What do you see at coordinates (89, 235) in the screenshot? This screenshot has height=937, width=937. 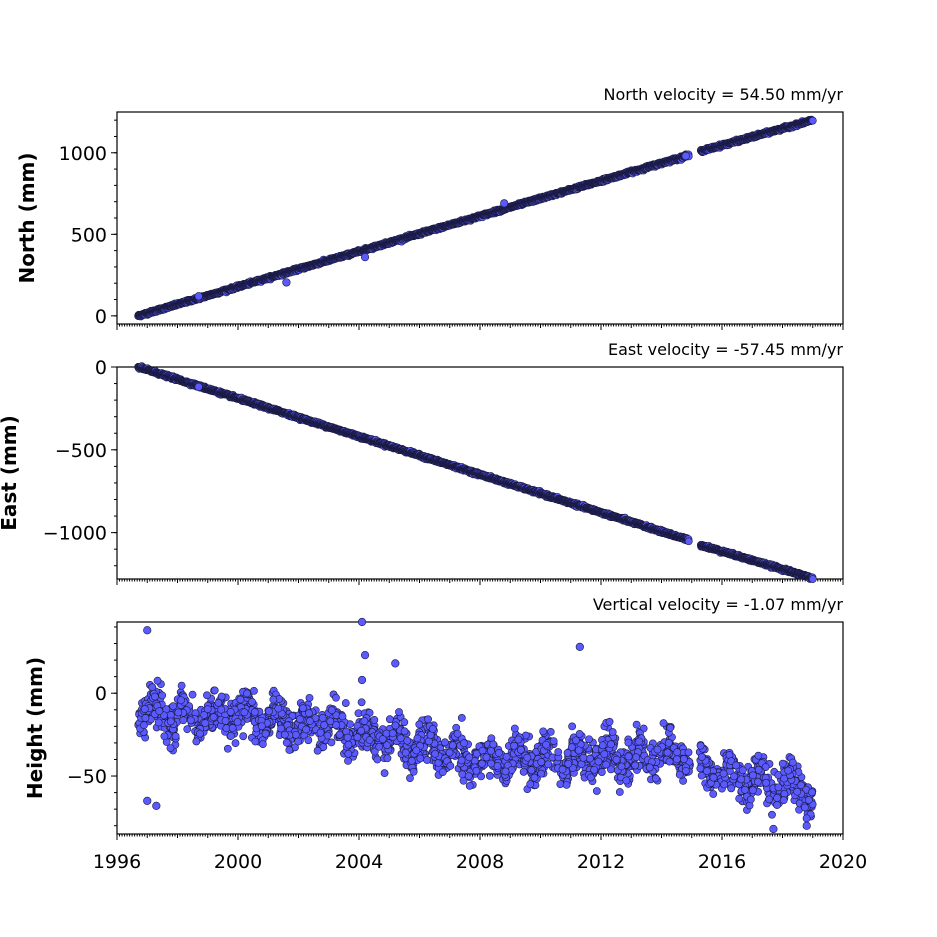 I see `north-y-tick-label: 500` at bounding box center [89, 235].